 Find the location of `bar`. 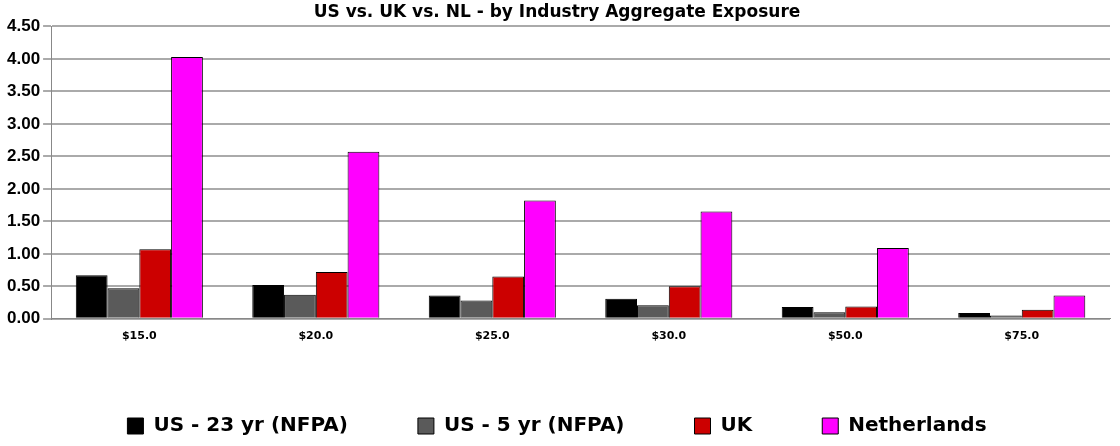

bar is located at coordinates (621, 308).